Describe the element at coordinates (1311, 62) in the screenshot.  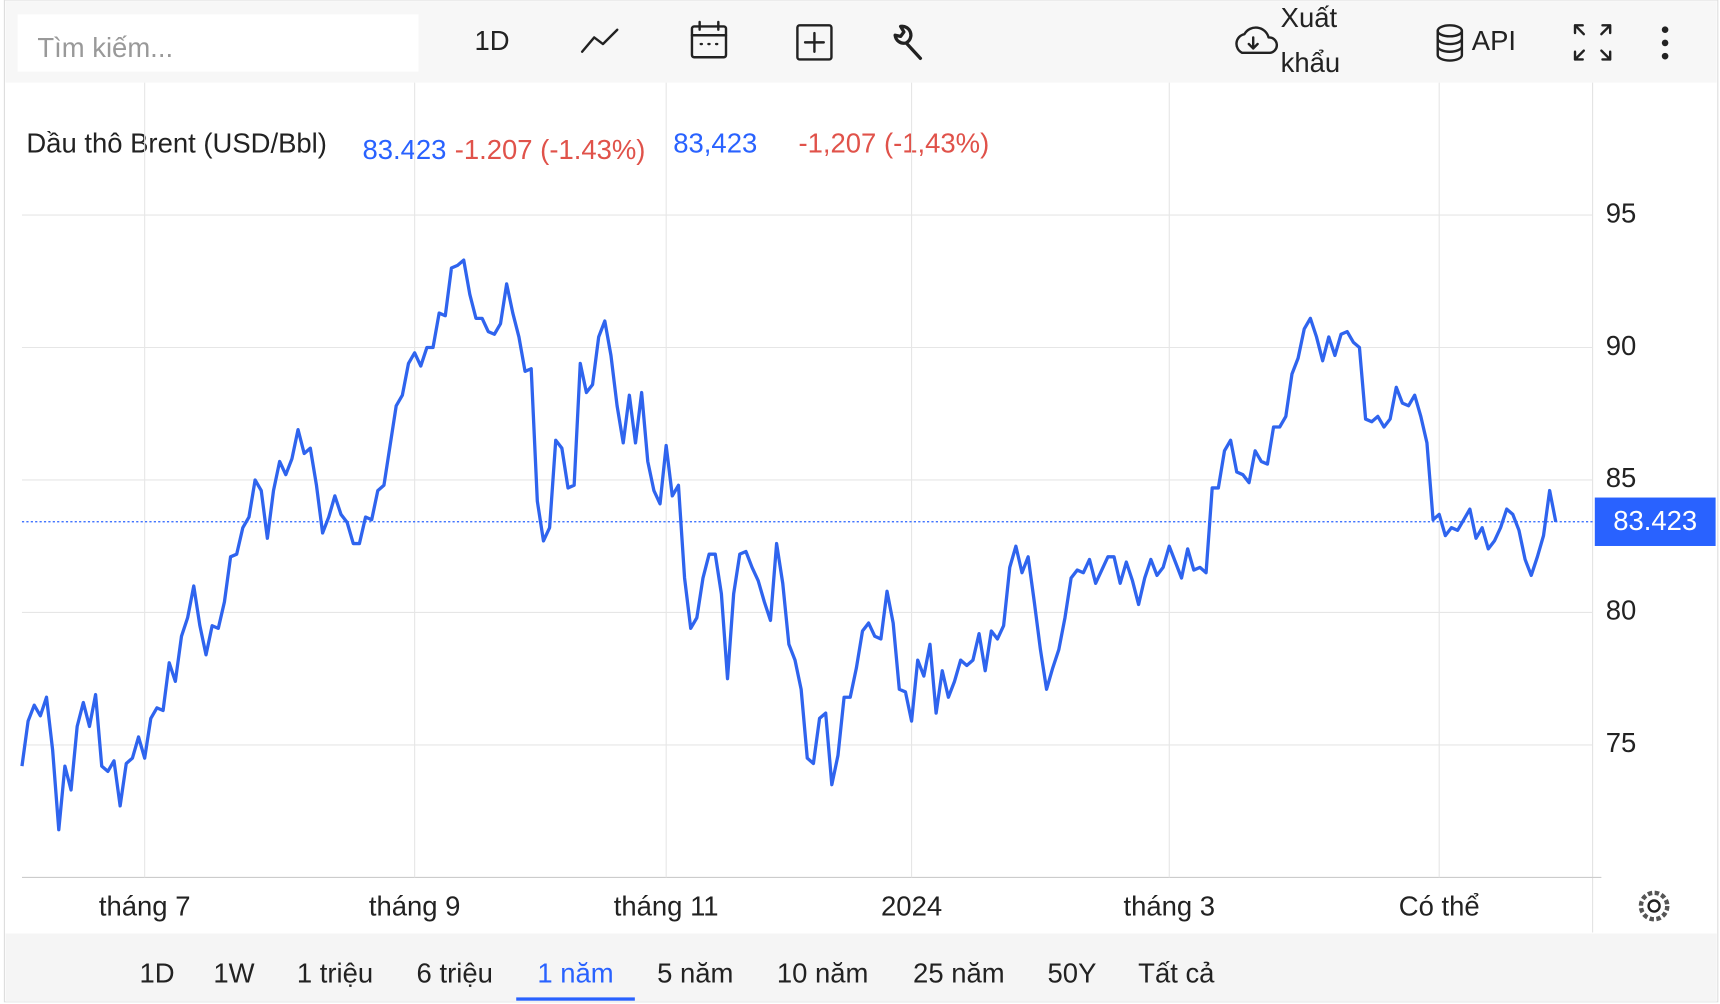
I see `export-label: khẩu` at that location.